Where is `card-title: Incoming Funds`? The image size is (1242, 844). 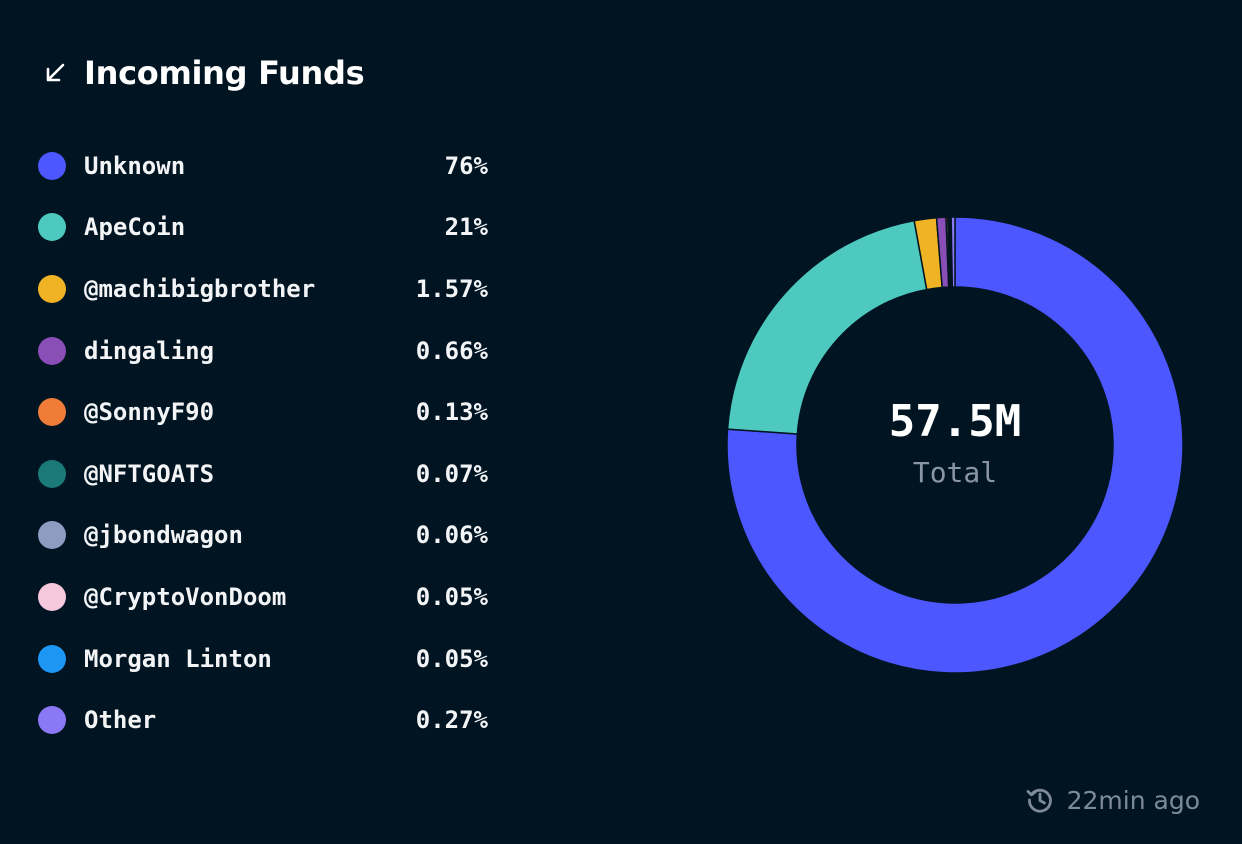 card-title: Incoming Funds is located at coordinates (224, 73).